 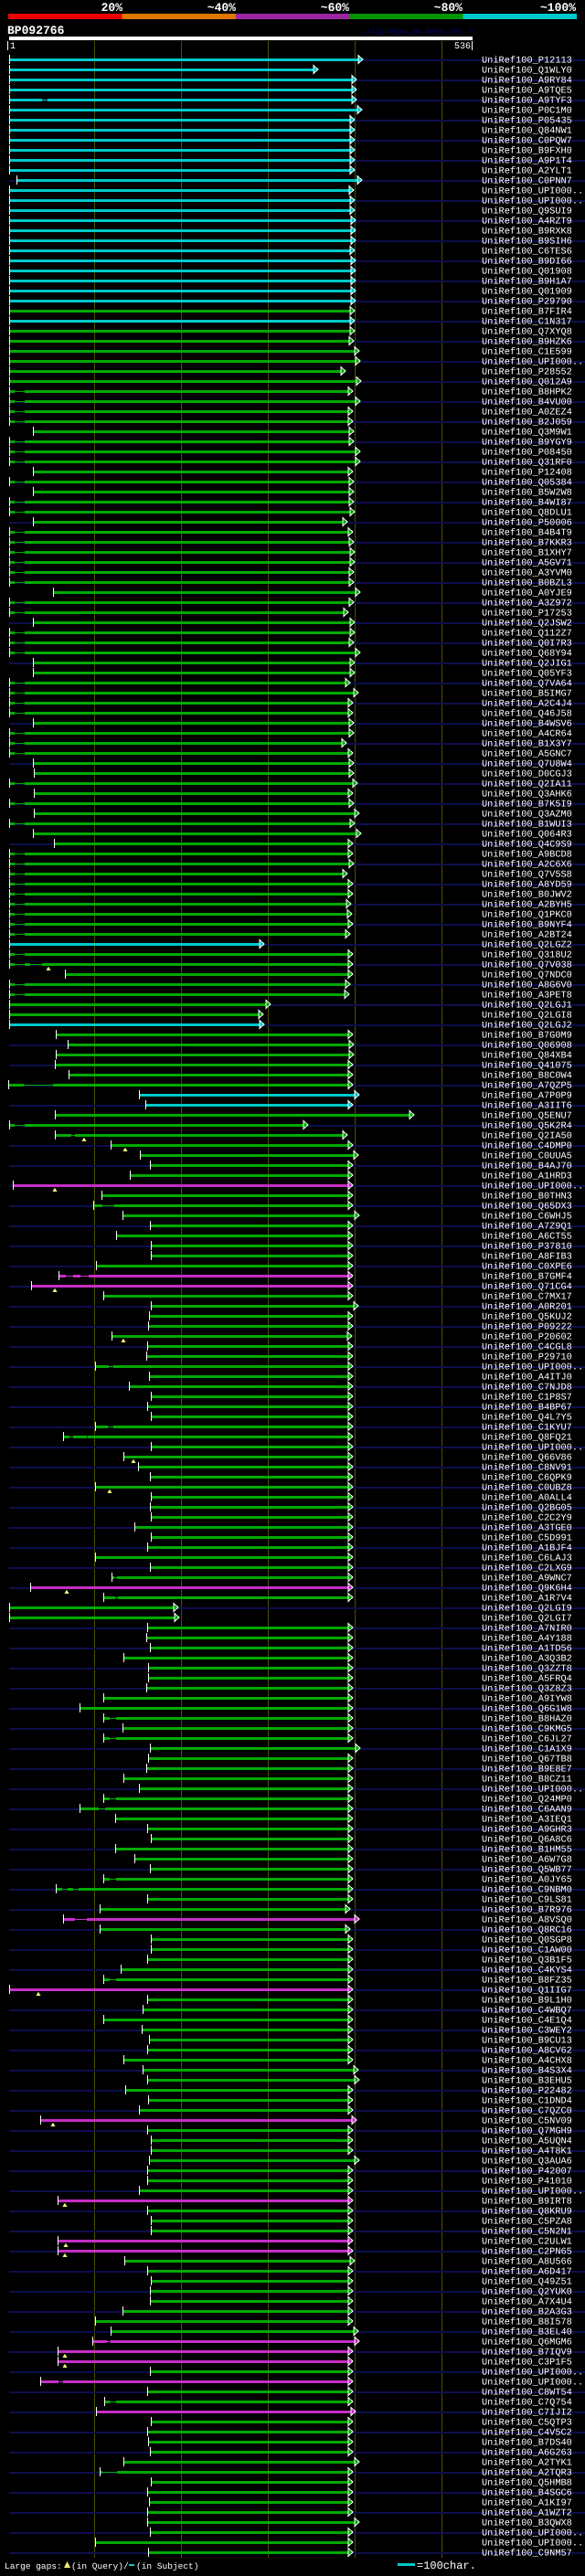 I want to click on svg-text: UniRef100_B4AJ70, so click(x=527, y=1166).